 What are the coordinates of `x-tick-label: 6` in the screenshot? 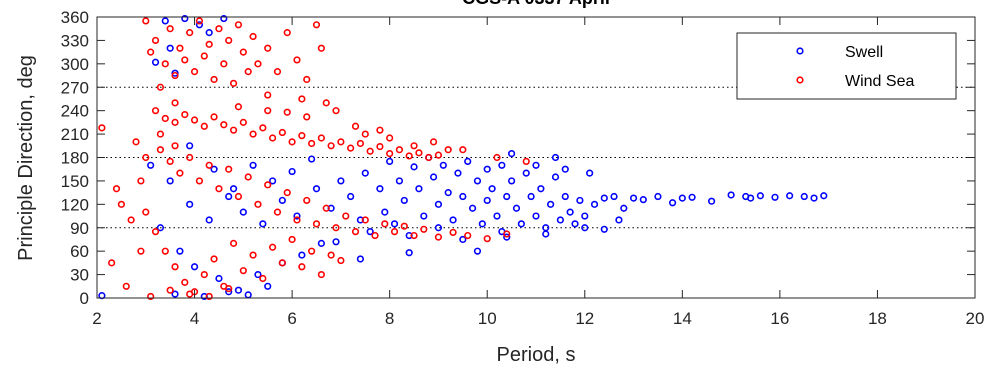 It's located at (291, 318).